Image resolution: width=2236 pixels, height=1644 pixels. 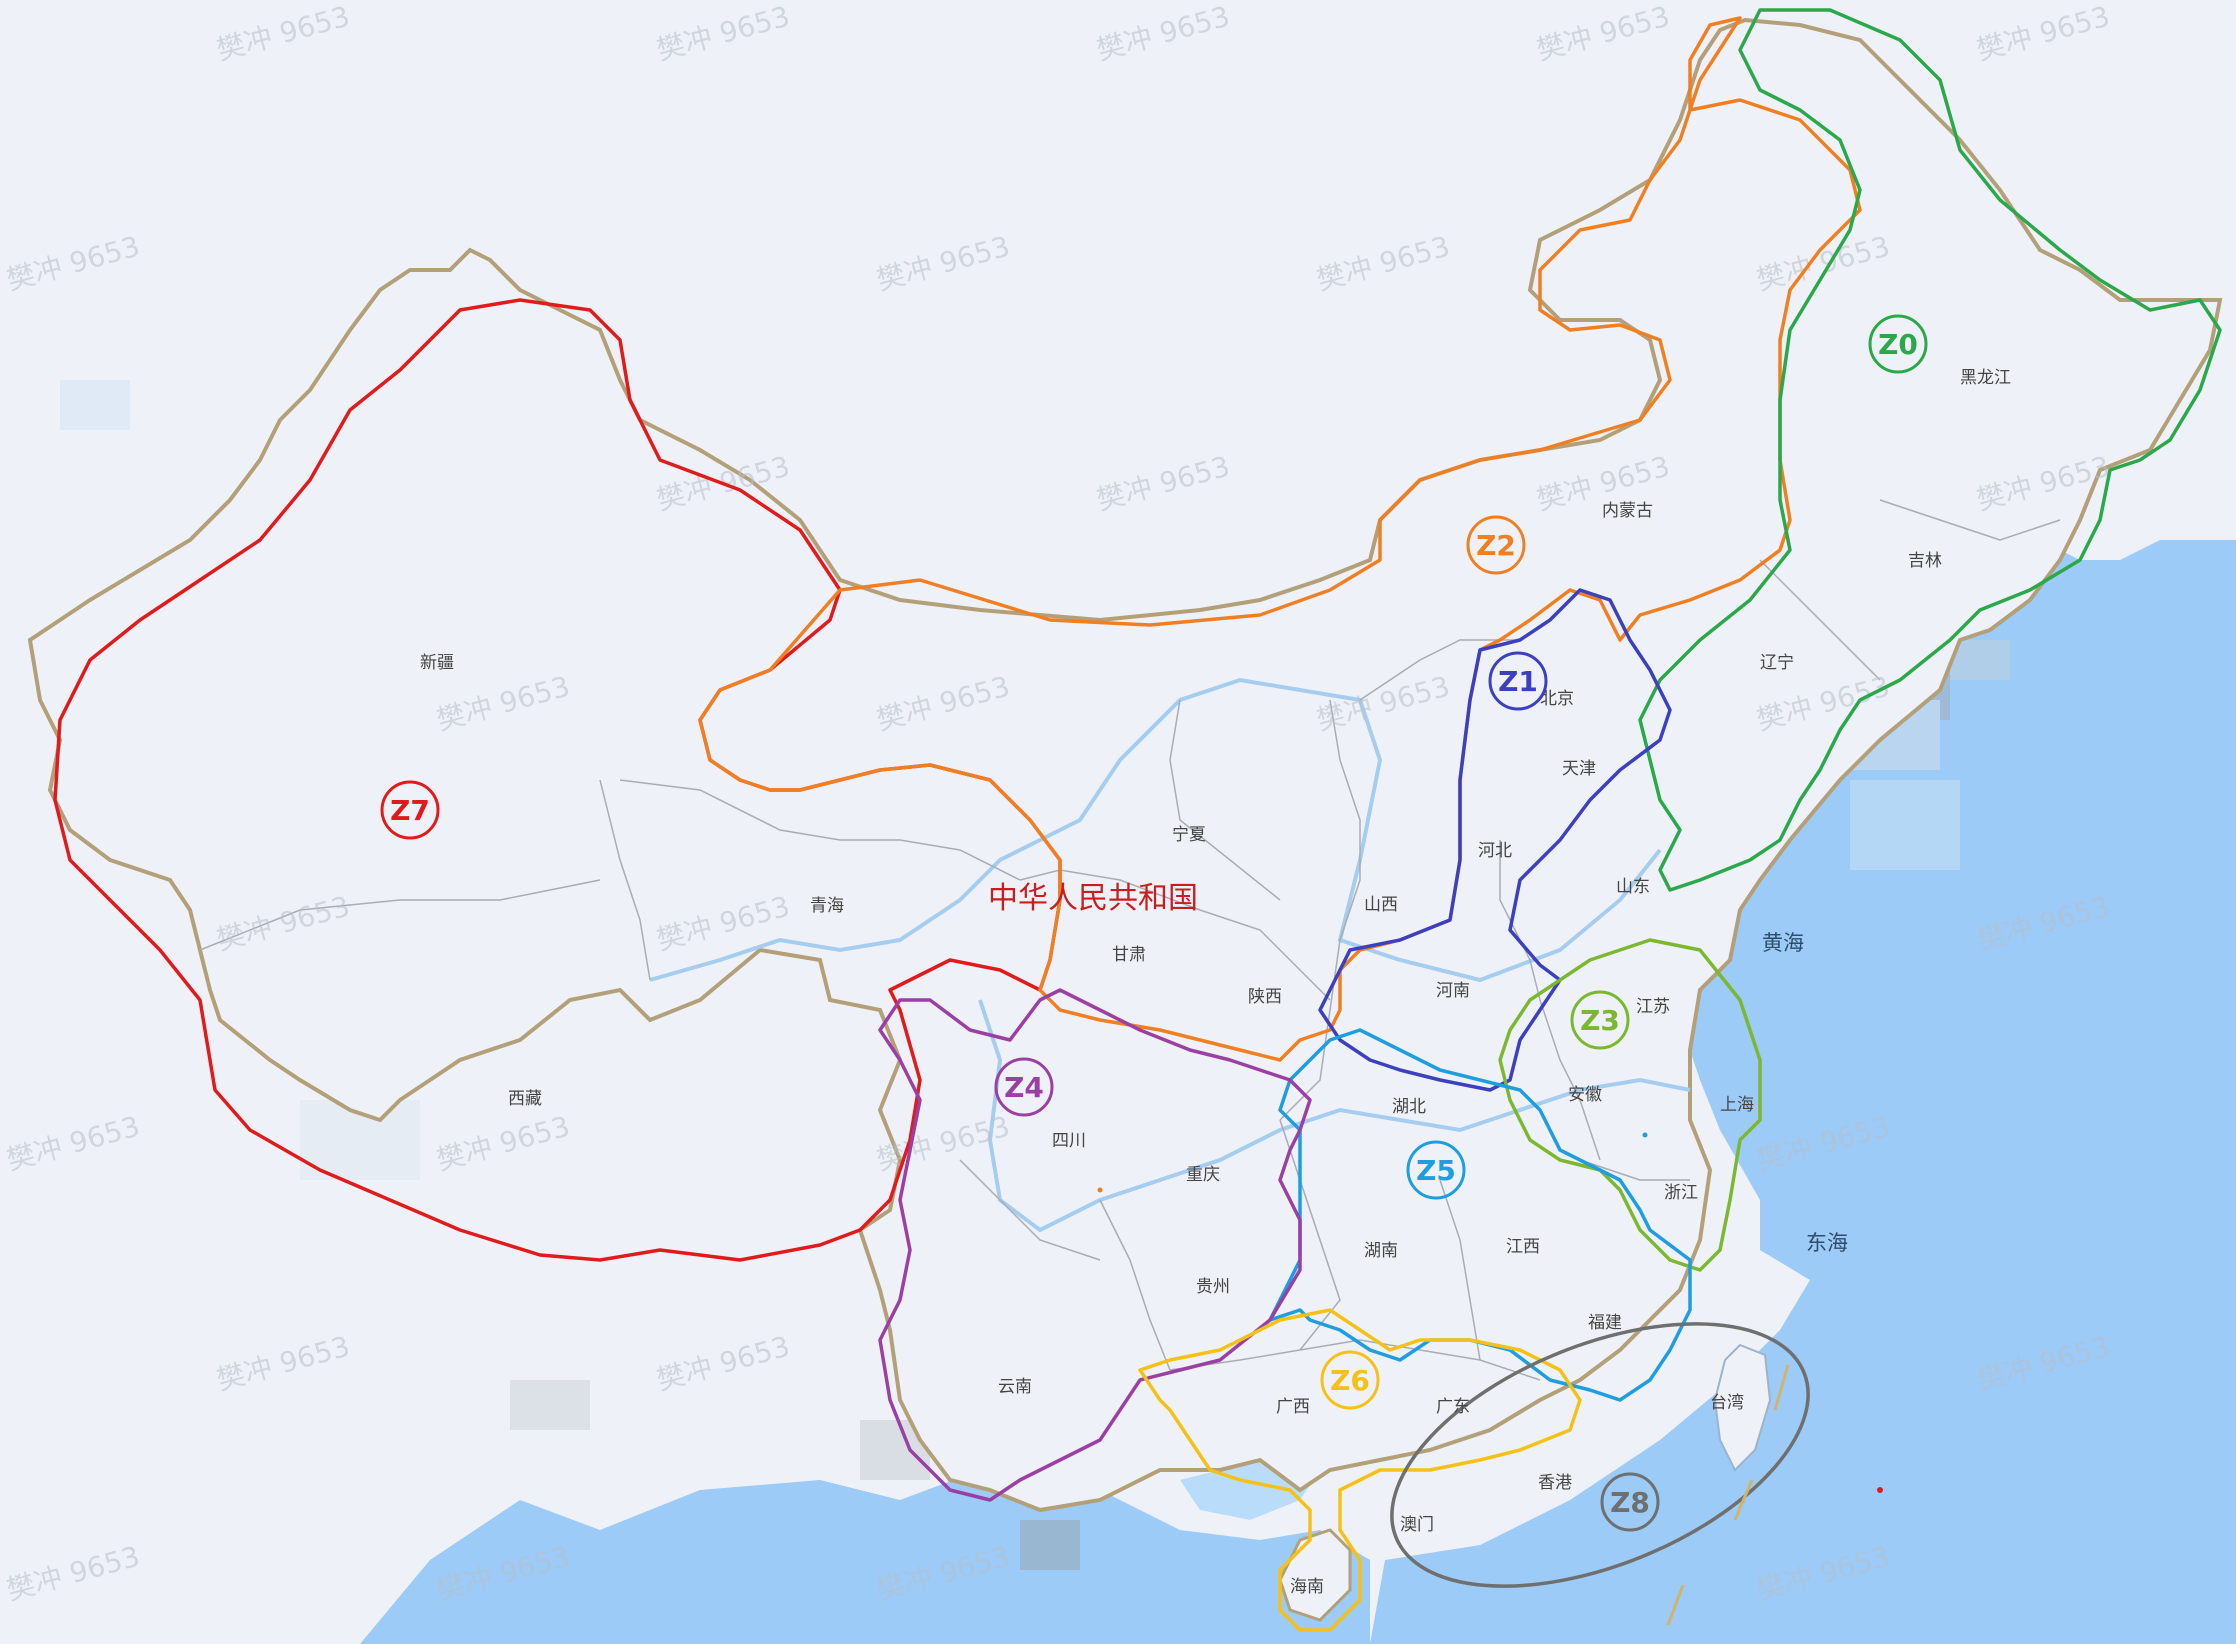 I want to click on island-dot, so click(x=1880, y=1490).